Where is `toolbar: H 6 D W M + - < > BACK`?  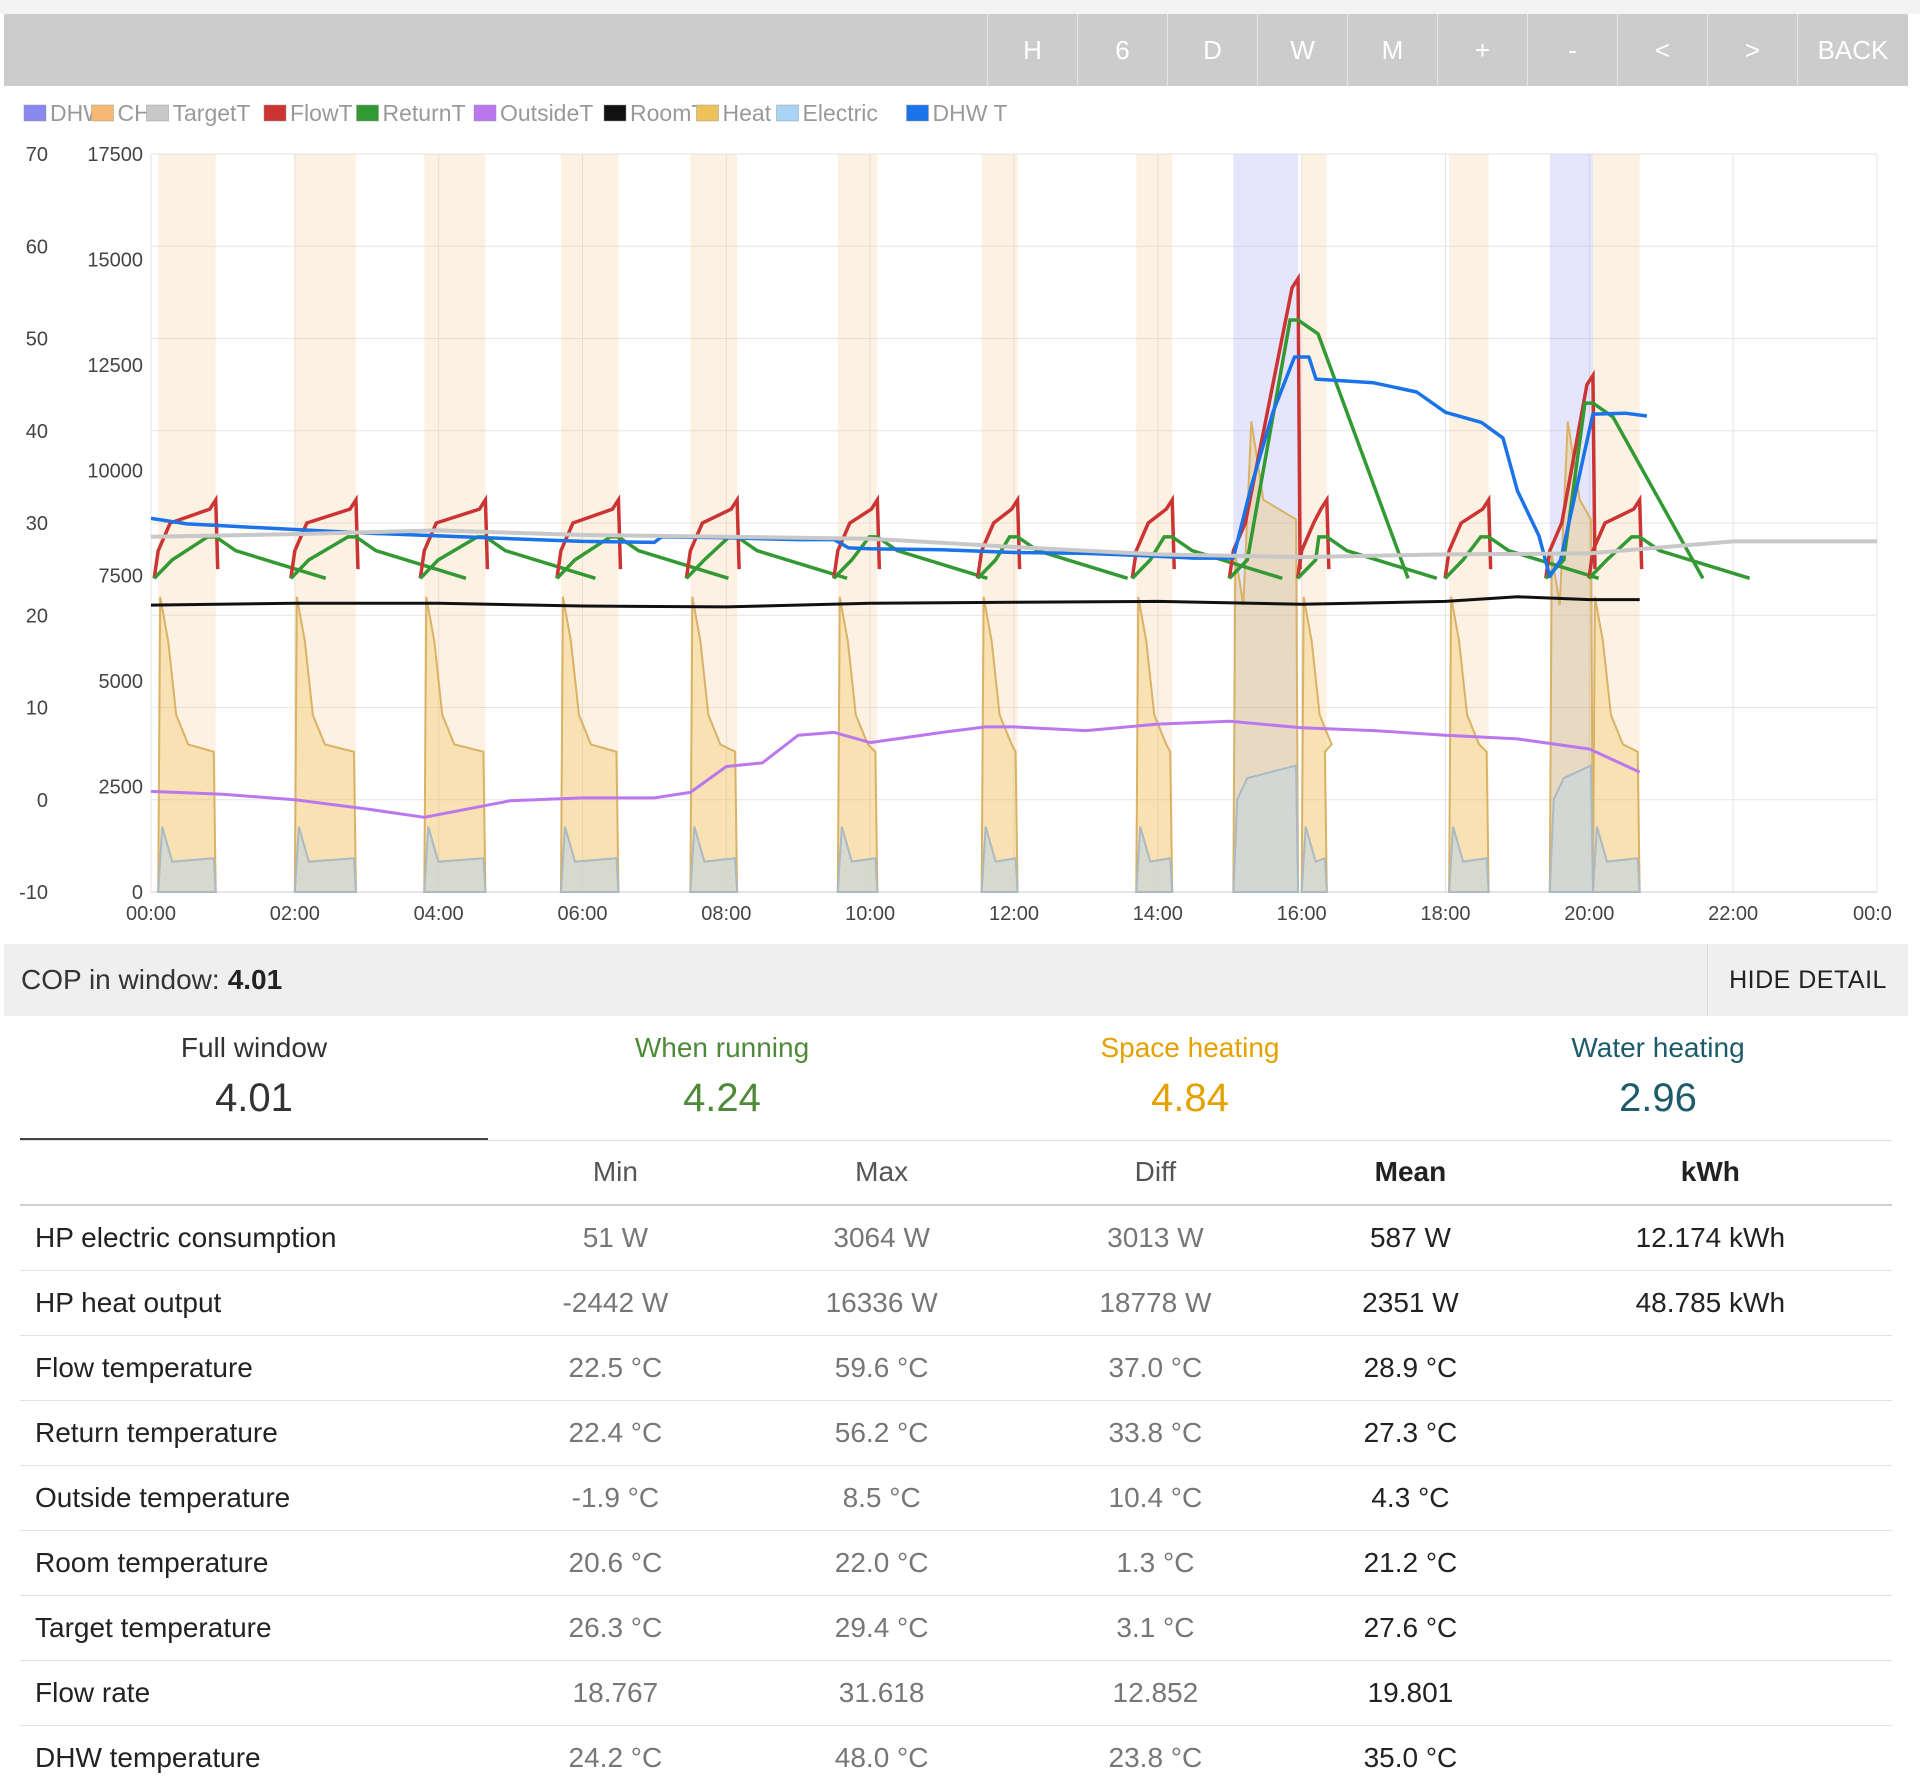 toolbar: H 6 D W M + - < > BACK is located at coordinates (956, 50).